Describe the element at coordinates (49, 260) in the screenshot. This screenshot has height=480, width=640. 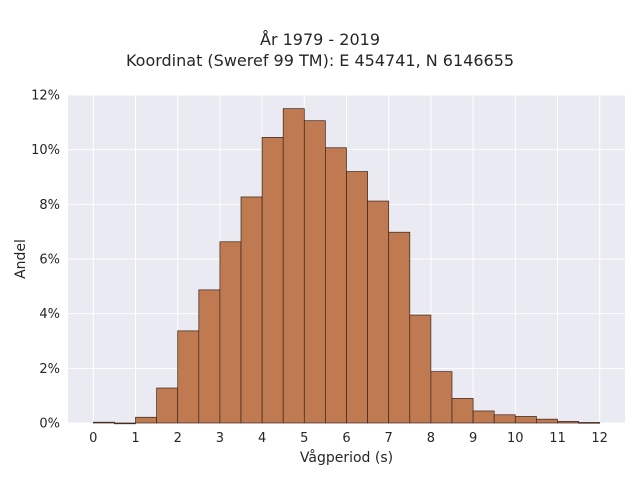
I see `y-tick-label: 6%` at that location.